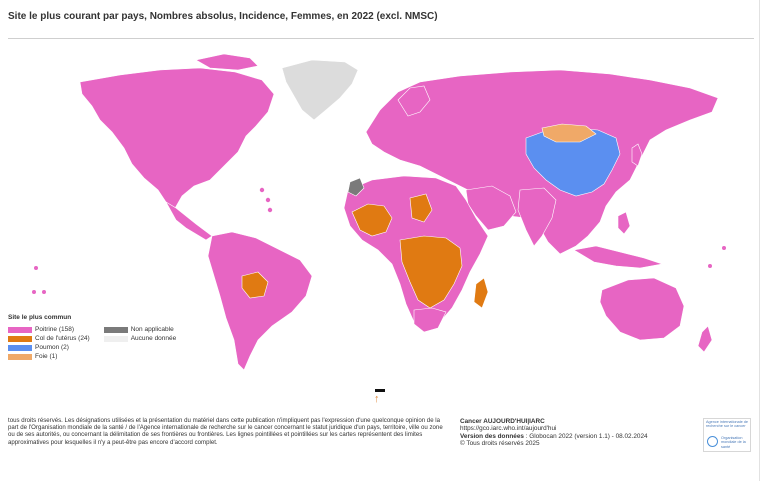  Describe the element at coordinates (618, 257) in the screenshot. I see `region-indonesia` at that location.